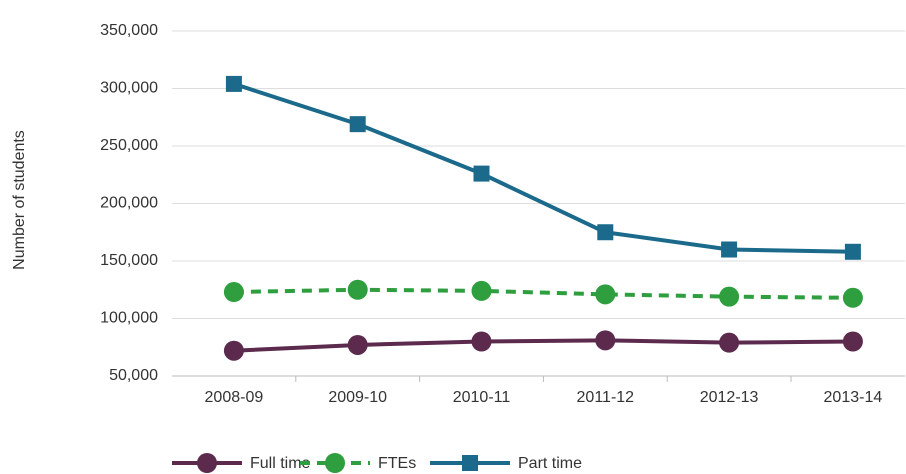  What do you see at coordinates (129, 88) in the screenshot?
I see `y-tick-label: 300,000` at bounding box center [129, 88].